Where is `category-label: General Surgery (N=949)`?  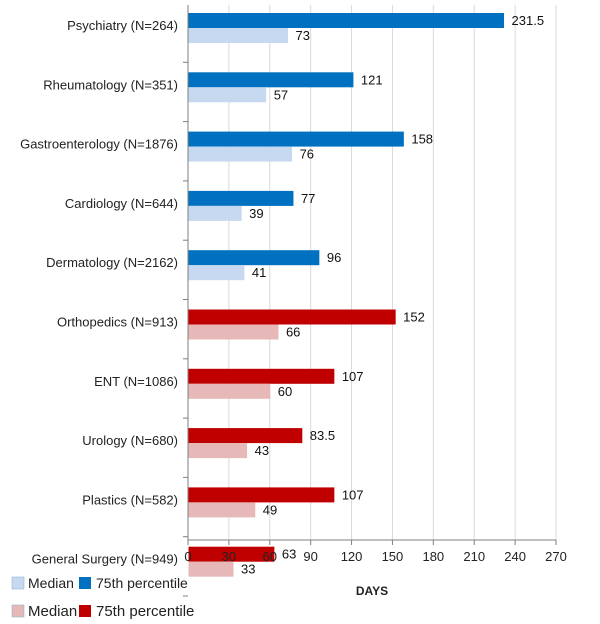 category-label: General Surgery (N=949) is located at coordinates (105, 559).